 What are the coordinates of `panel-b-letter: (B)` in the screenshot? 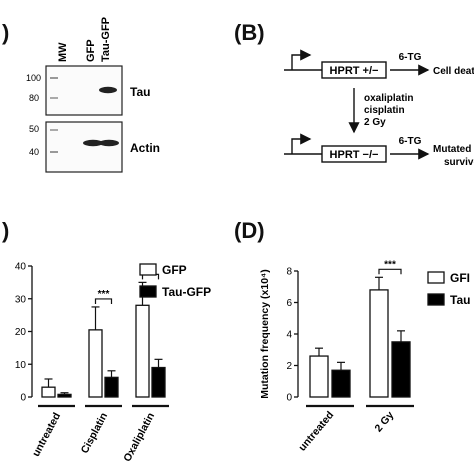 It's located at (249, 32).